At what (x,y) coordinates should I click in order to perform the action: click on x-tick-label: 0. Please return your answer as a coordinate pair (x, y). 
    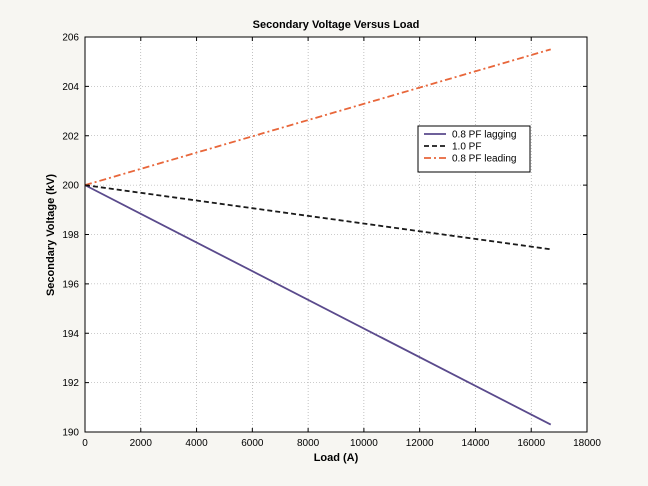
    Looking at the image, I should click on (85, 443).